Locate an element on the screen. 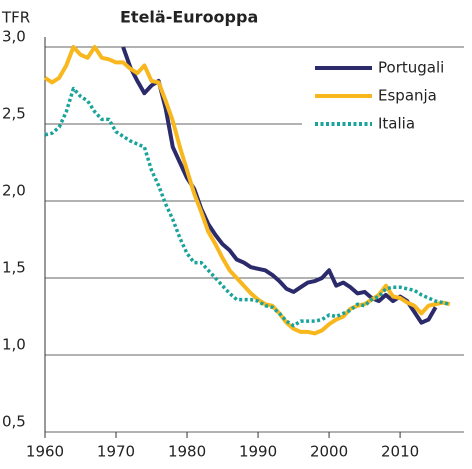 The width and height of the screenshot is (472, 469). y-tick-label: 1,5 is located at coordinates (14, 268).